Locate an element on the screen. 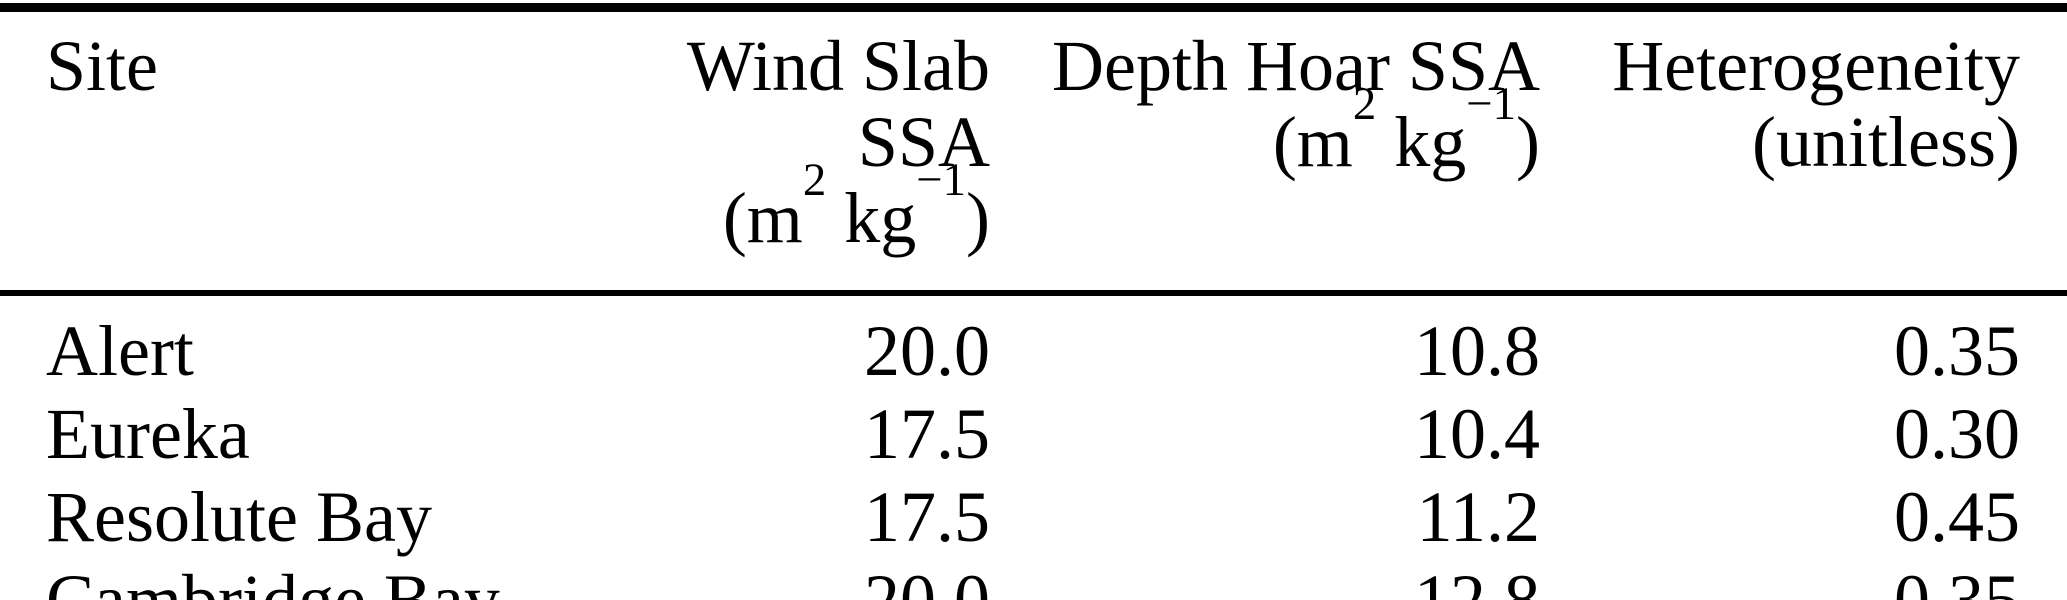 The width and height of the screenshot is (2067, 600). cell-site: Eureka is located at coordinates (148, 434).